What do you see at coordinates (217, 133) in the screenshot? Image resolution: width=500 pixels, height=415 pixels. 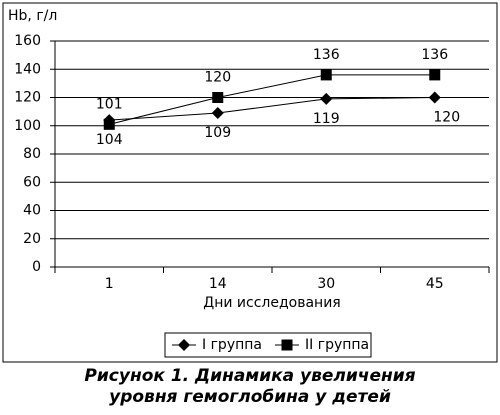 I see `data-label: 109` at bounding box center [217, 133].